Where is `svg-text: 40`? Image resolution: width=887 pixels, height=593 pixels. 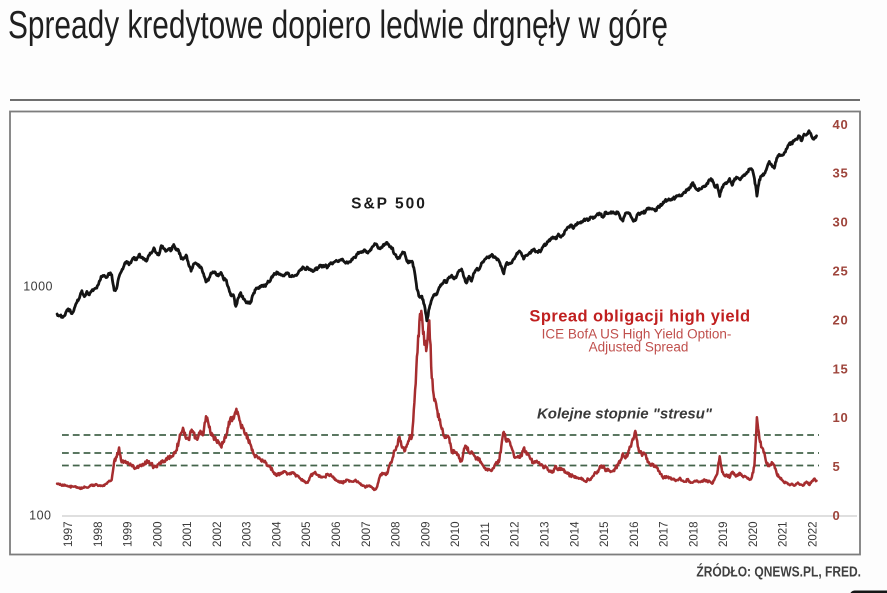
svg-text: 40 is located at coordinates (841, 124).